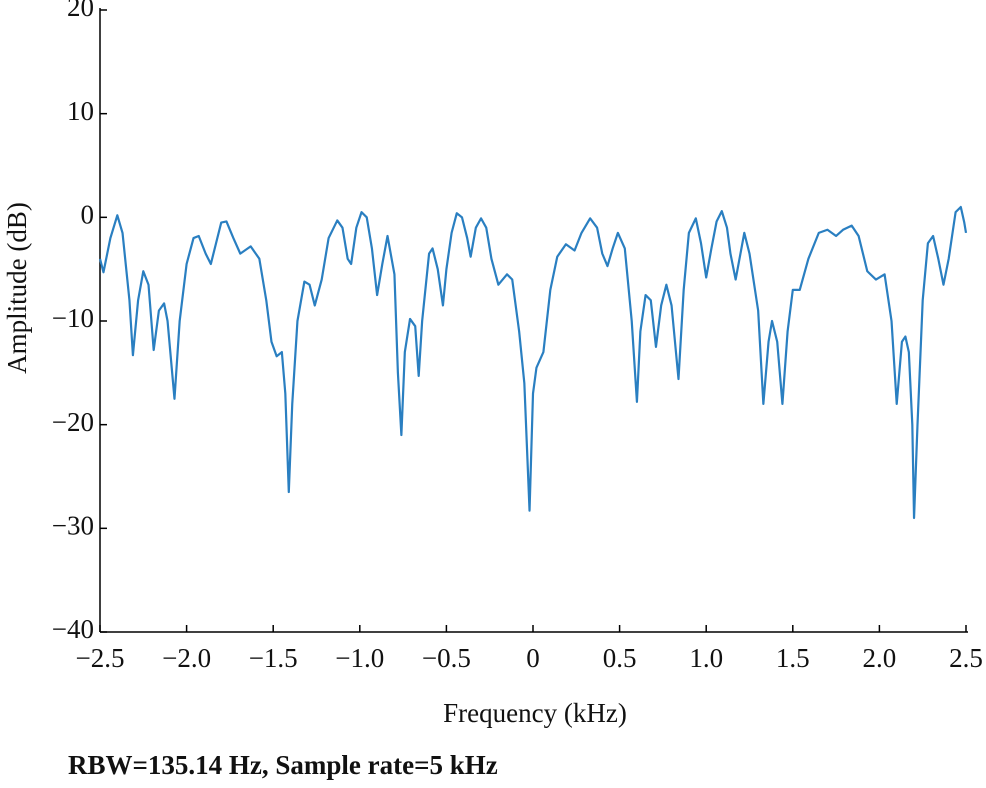 This screenshot has height=788, width=986. What do you see at coordinates (80, 111) in the screenshot?
I see `y-tick-label: 10` at bounding box center [80, 111].